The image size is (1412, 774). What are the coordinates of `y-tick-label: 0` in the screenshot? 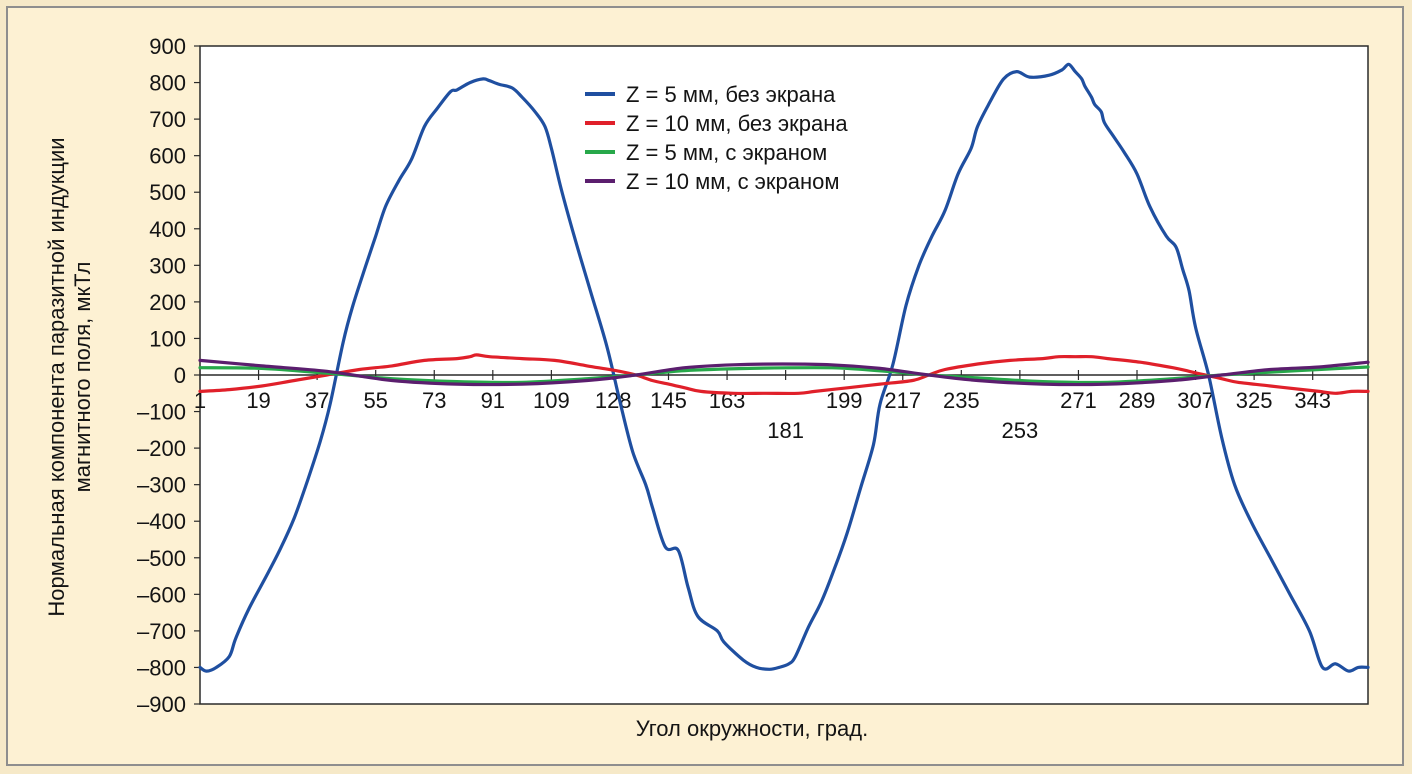 It's located at (180, 375).